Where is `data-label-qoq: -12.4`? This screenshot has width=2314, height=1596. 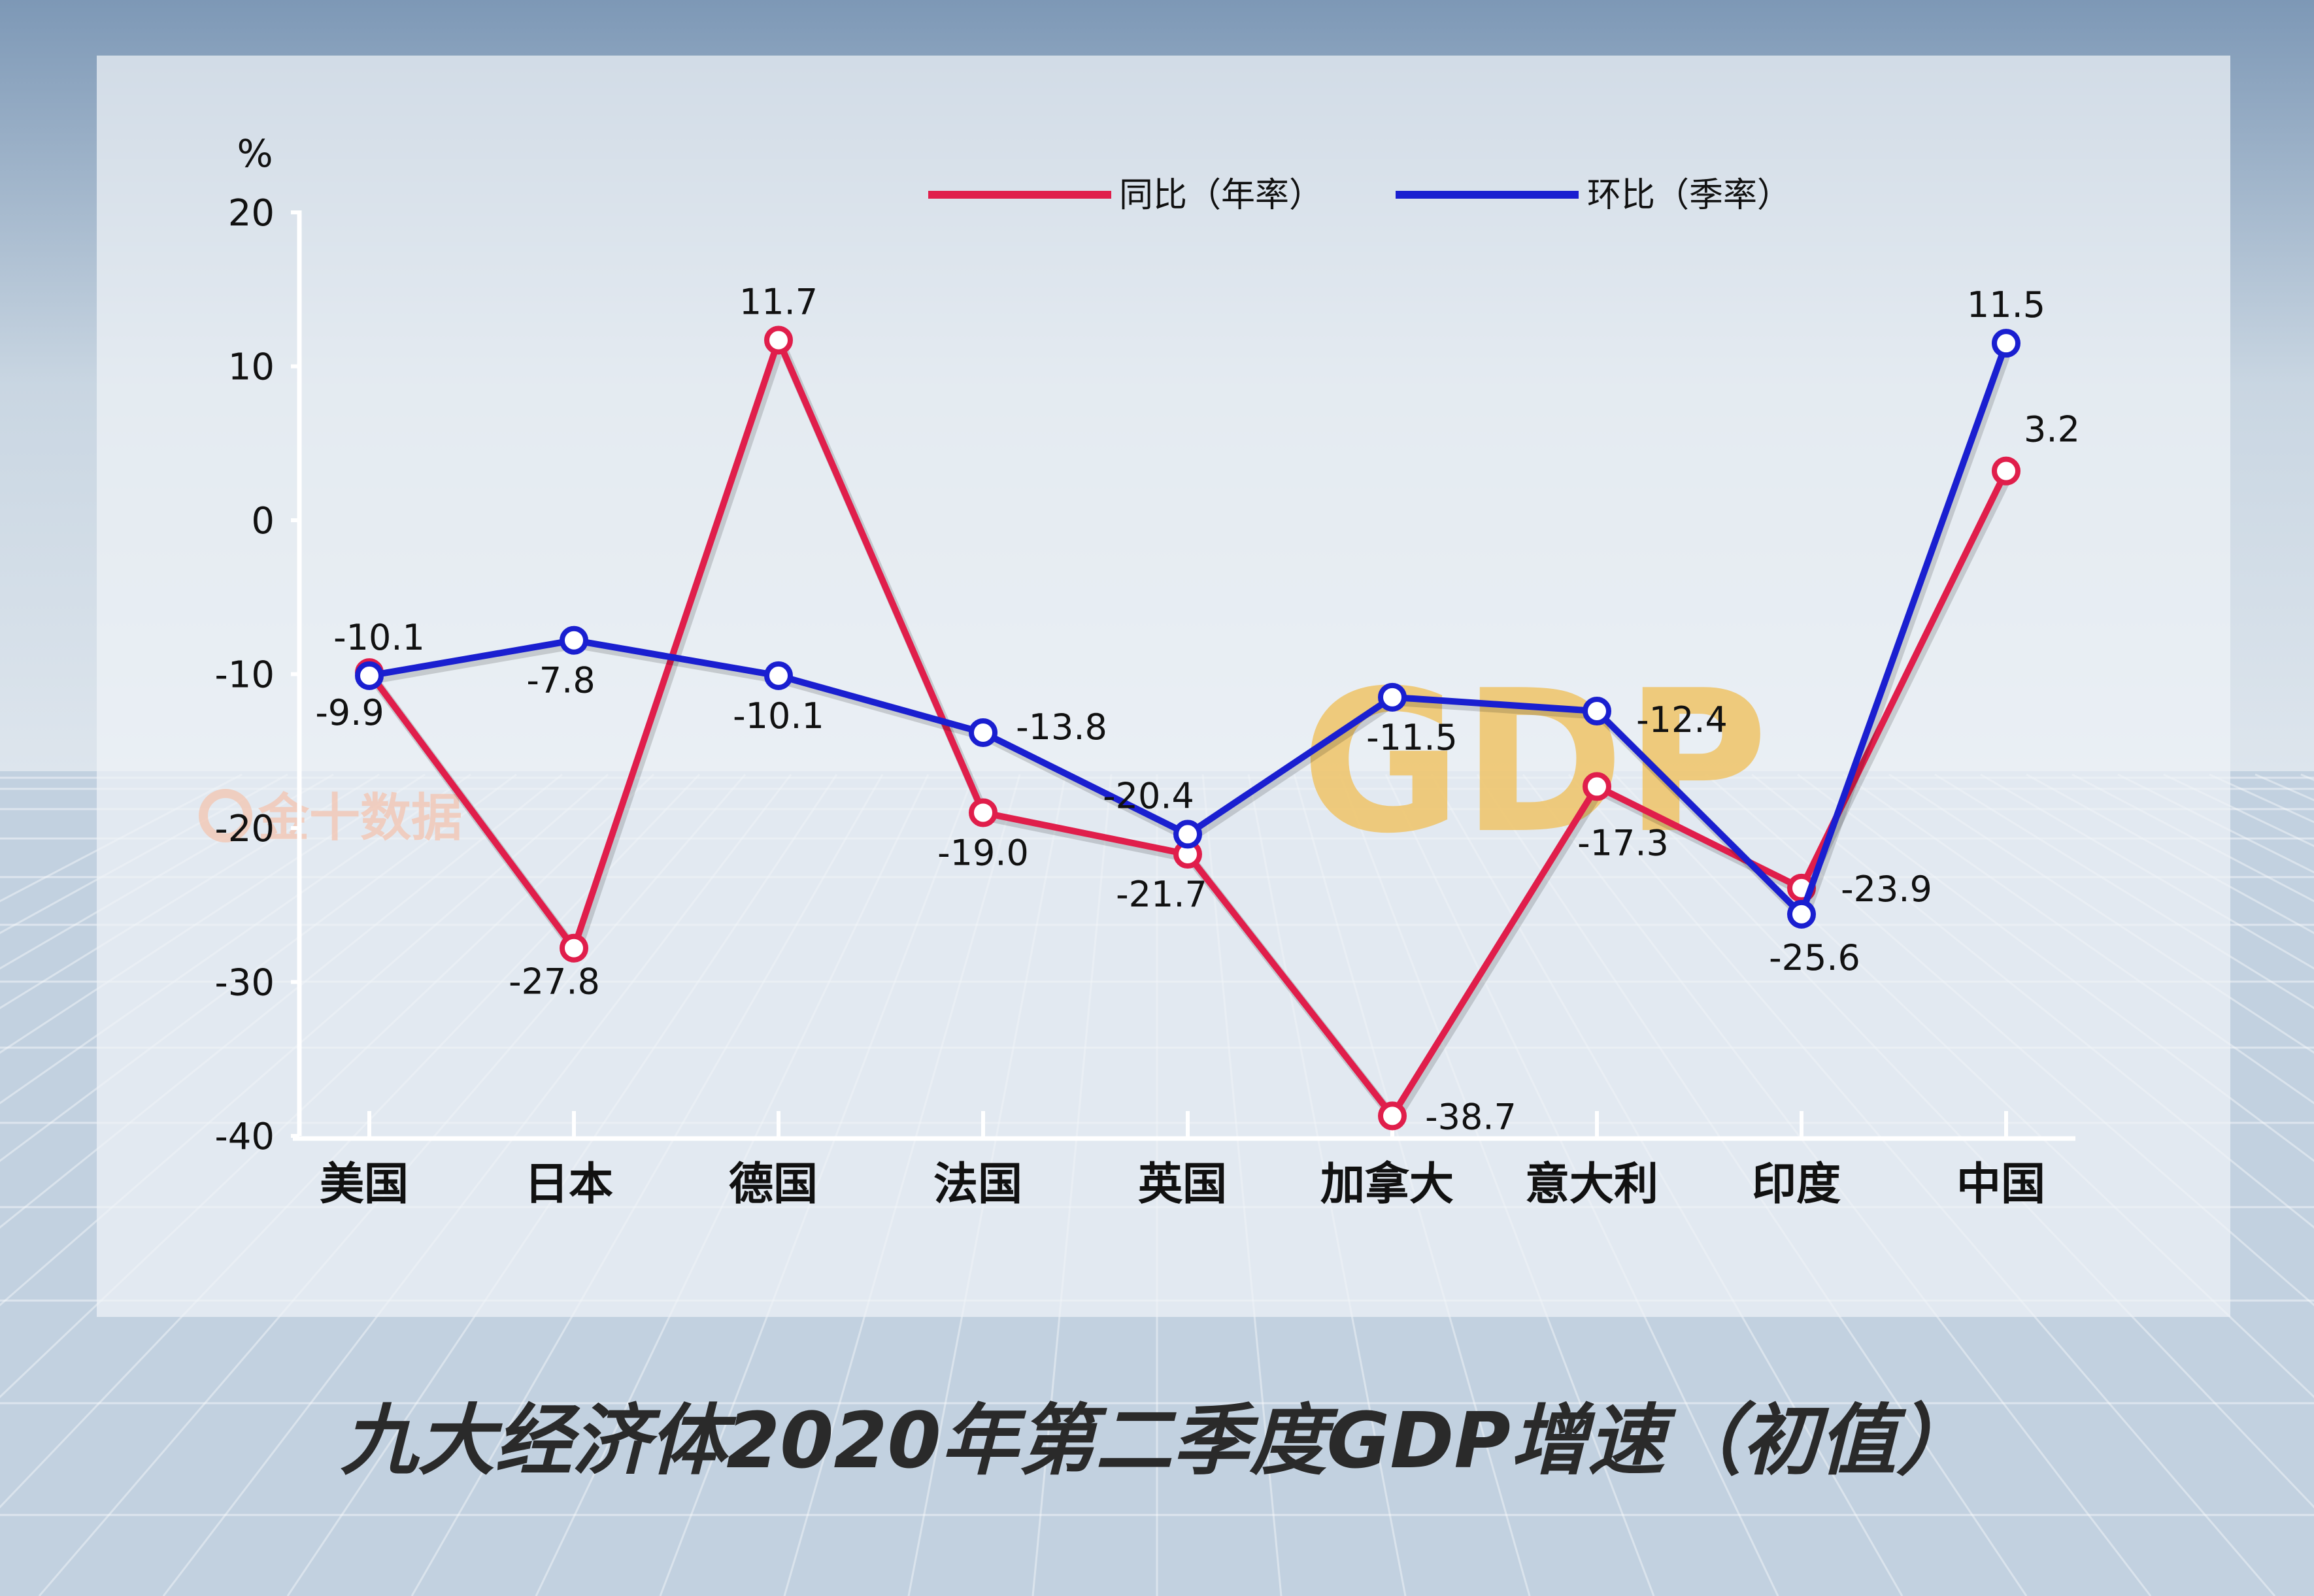 data-label-qoq: -12.4 is located at coordinates (1682, 719).